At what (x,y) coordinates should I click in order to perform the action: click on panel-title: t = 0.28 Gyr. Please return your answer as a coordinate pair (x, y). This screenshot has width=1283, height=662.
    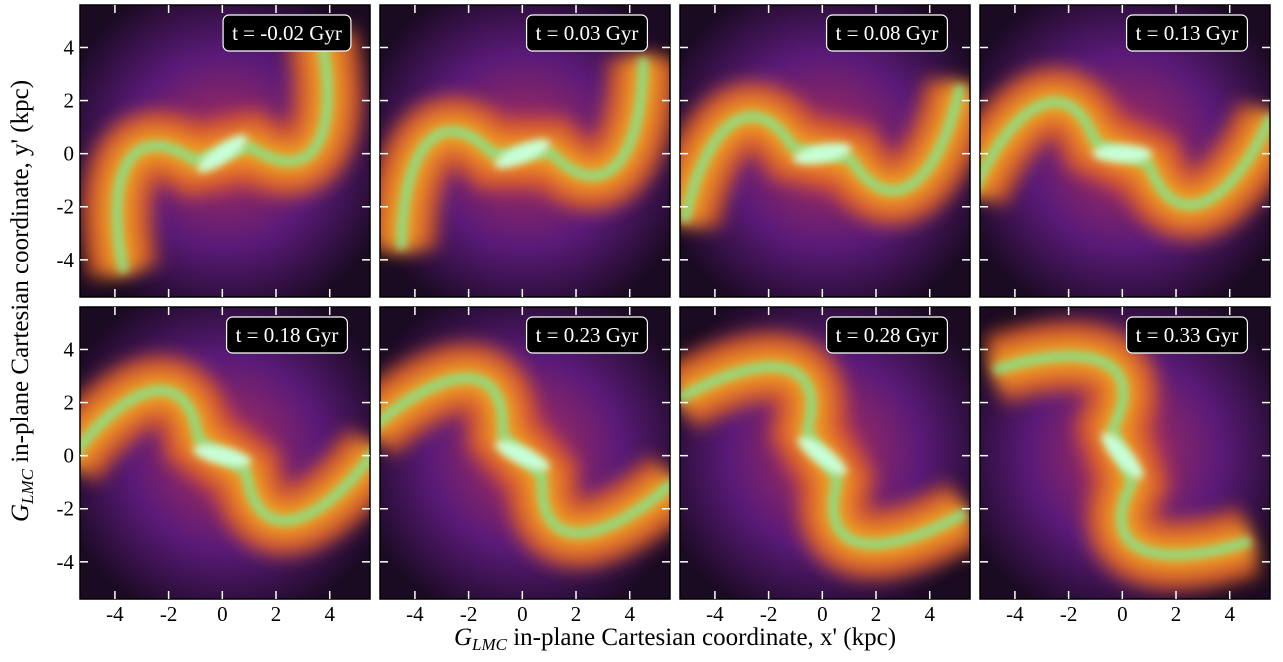
    Looking at the image, I should click on (887, 335).